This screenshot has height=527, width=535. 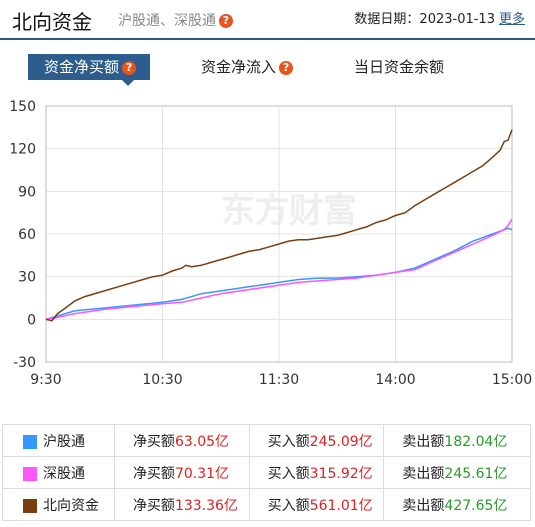 I want to click on net-value: 133.36亿, so click(x=206, y=505).